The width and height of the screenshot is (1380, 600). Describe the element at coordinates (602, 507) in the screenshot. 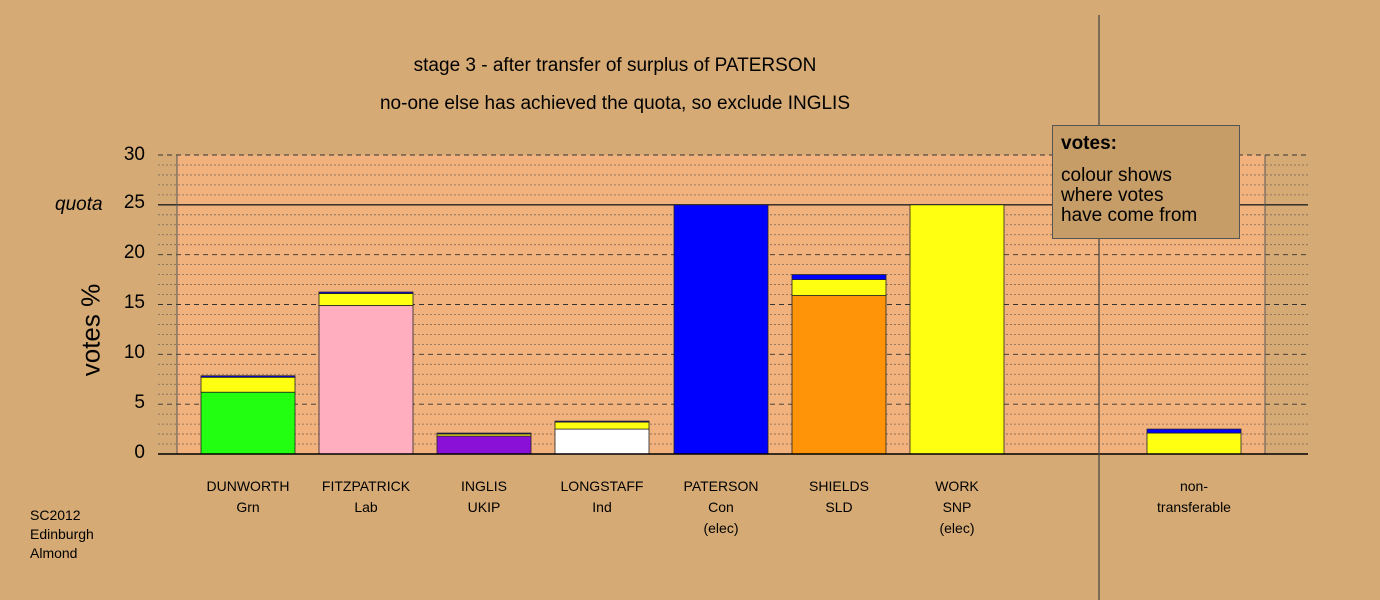

I see `candidate-party: Ind` at that location.